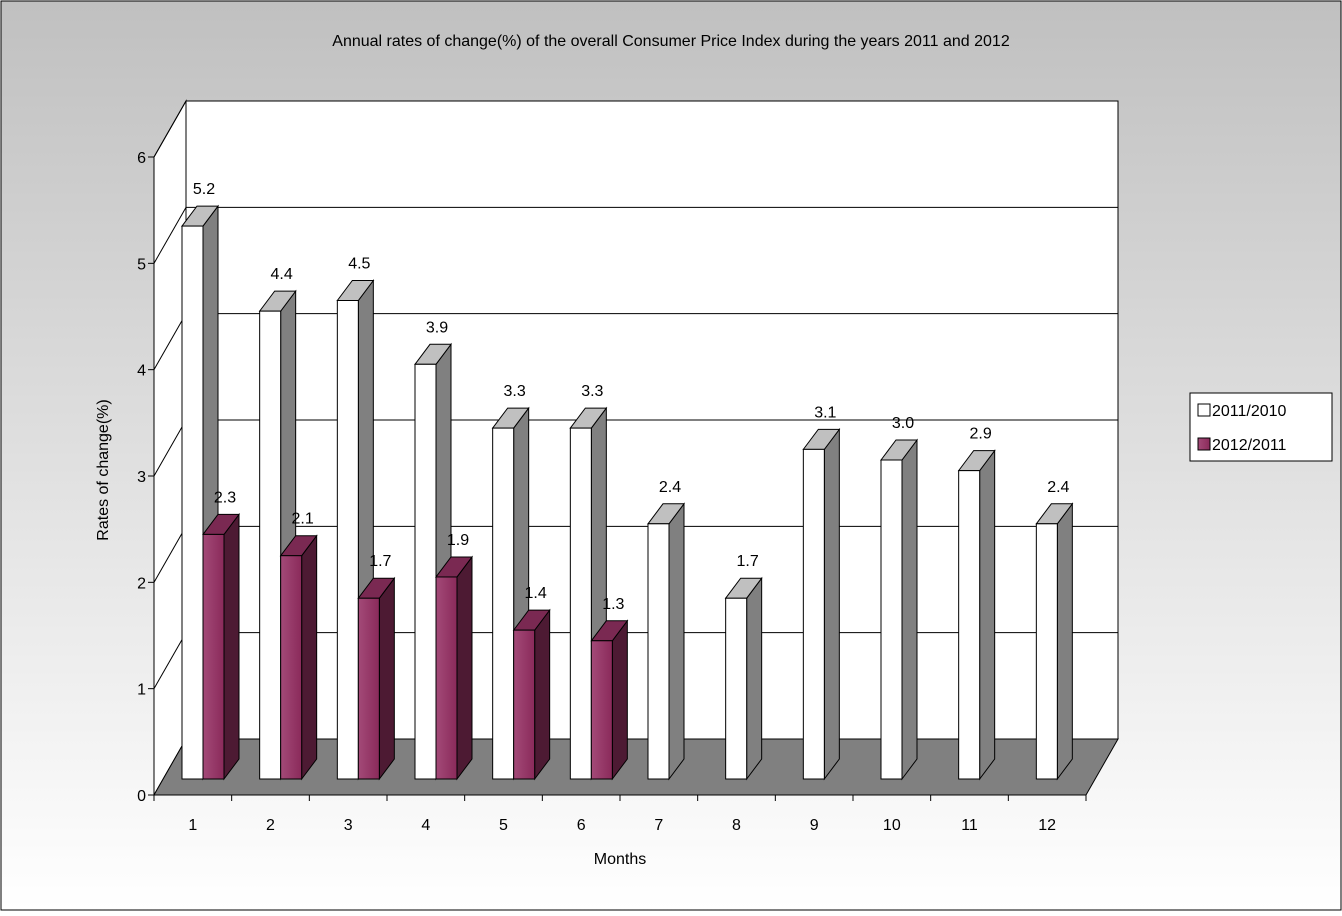 This screenshot has height=916, width=1342. I want to click on data-label-2012-2011-2: 1.7, so click(380, 561).